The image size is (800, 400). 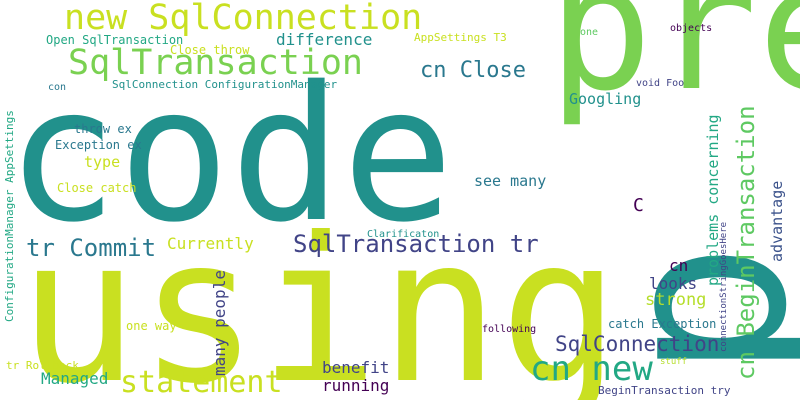 What do you see at coordinates (355, 386) in the screenshot?
I see `word-running: running` at bounding box center [355, 386].